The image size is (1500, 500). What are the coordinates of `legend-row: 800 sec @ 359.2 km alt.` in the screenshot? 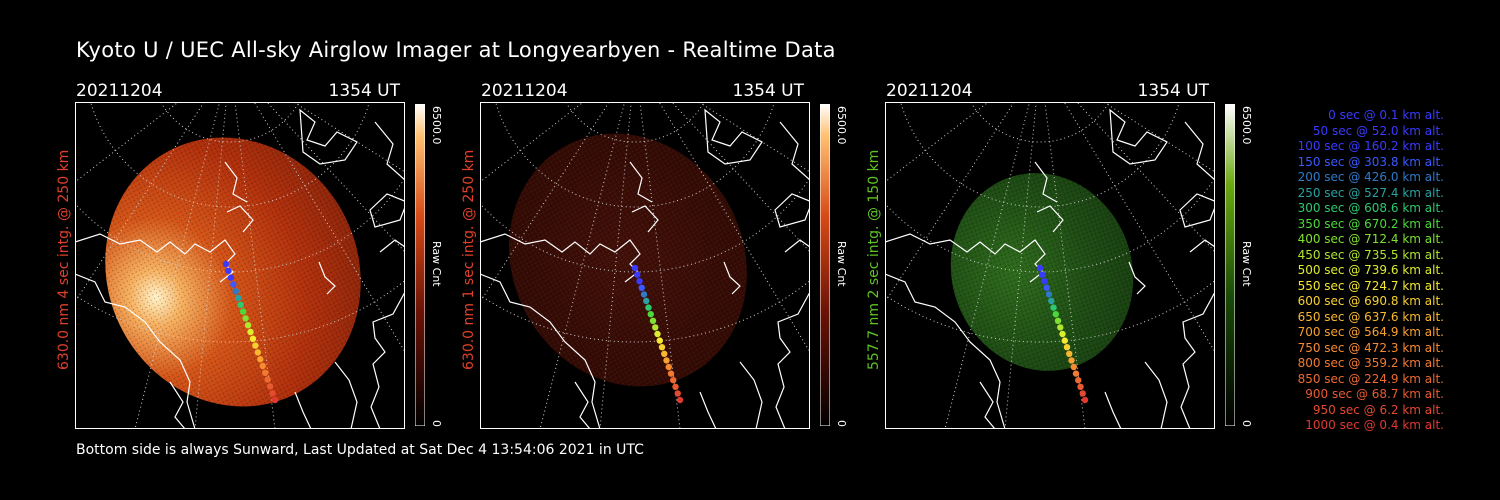 It's located at (1370, 363).